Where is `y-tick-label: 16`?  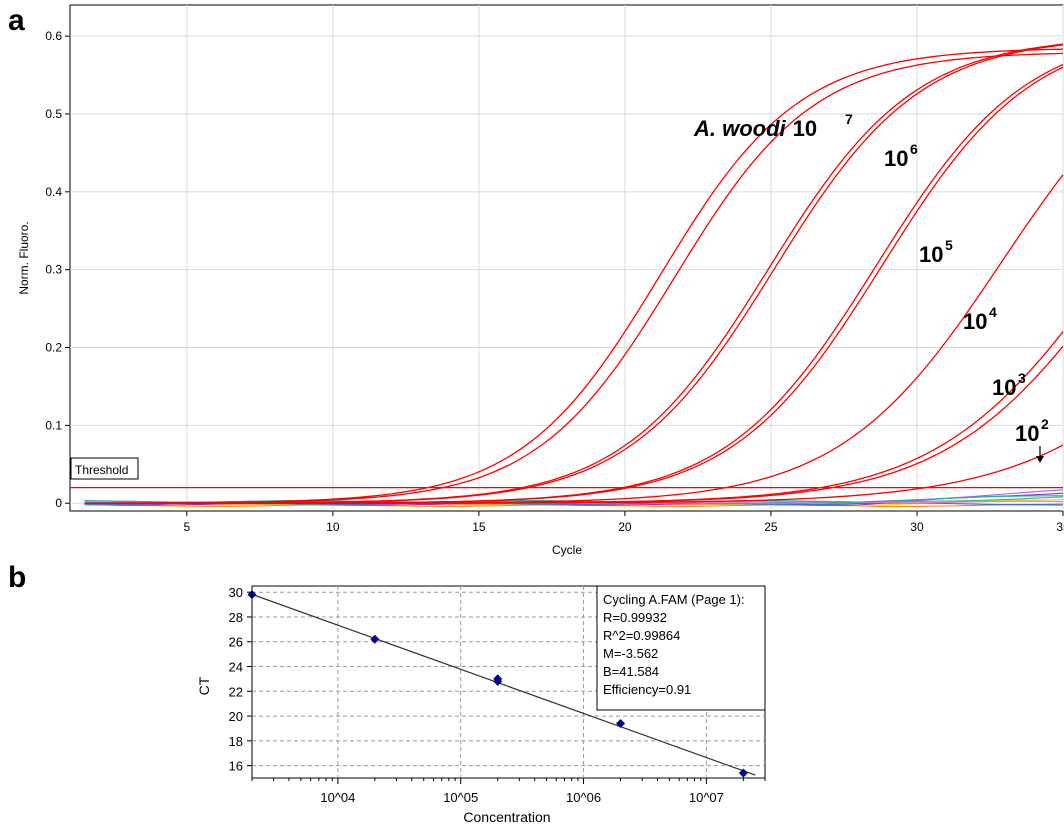 y-tick-label: 16 is located at coordinates (236, 766).